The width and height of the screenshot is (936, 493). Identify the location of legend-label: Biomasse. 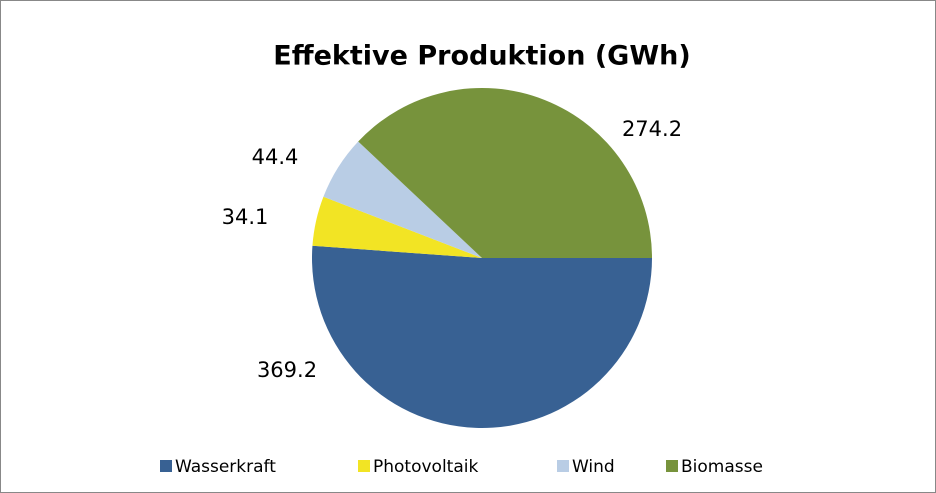
(722, 467).